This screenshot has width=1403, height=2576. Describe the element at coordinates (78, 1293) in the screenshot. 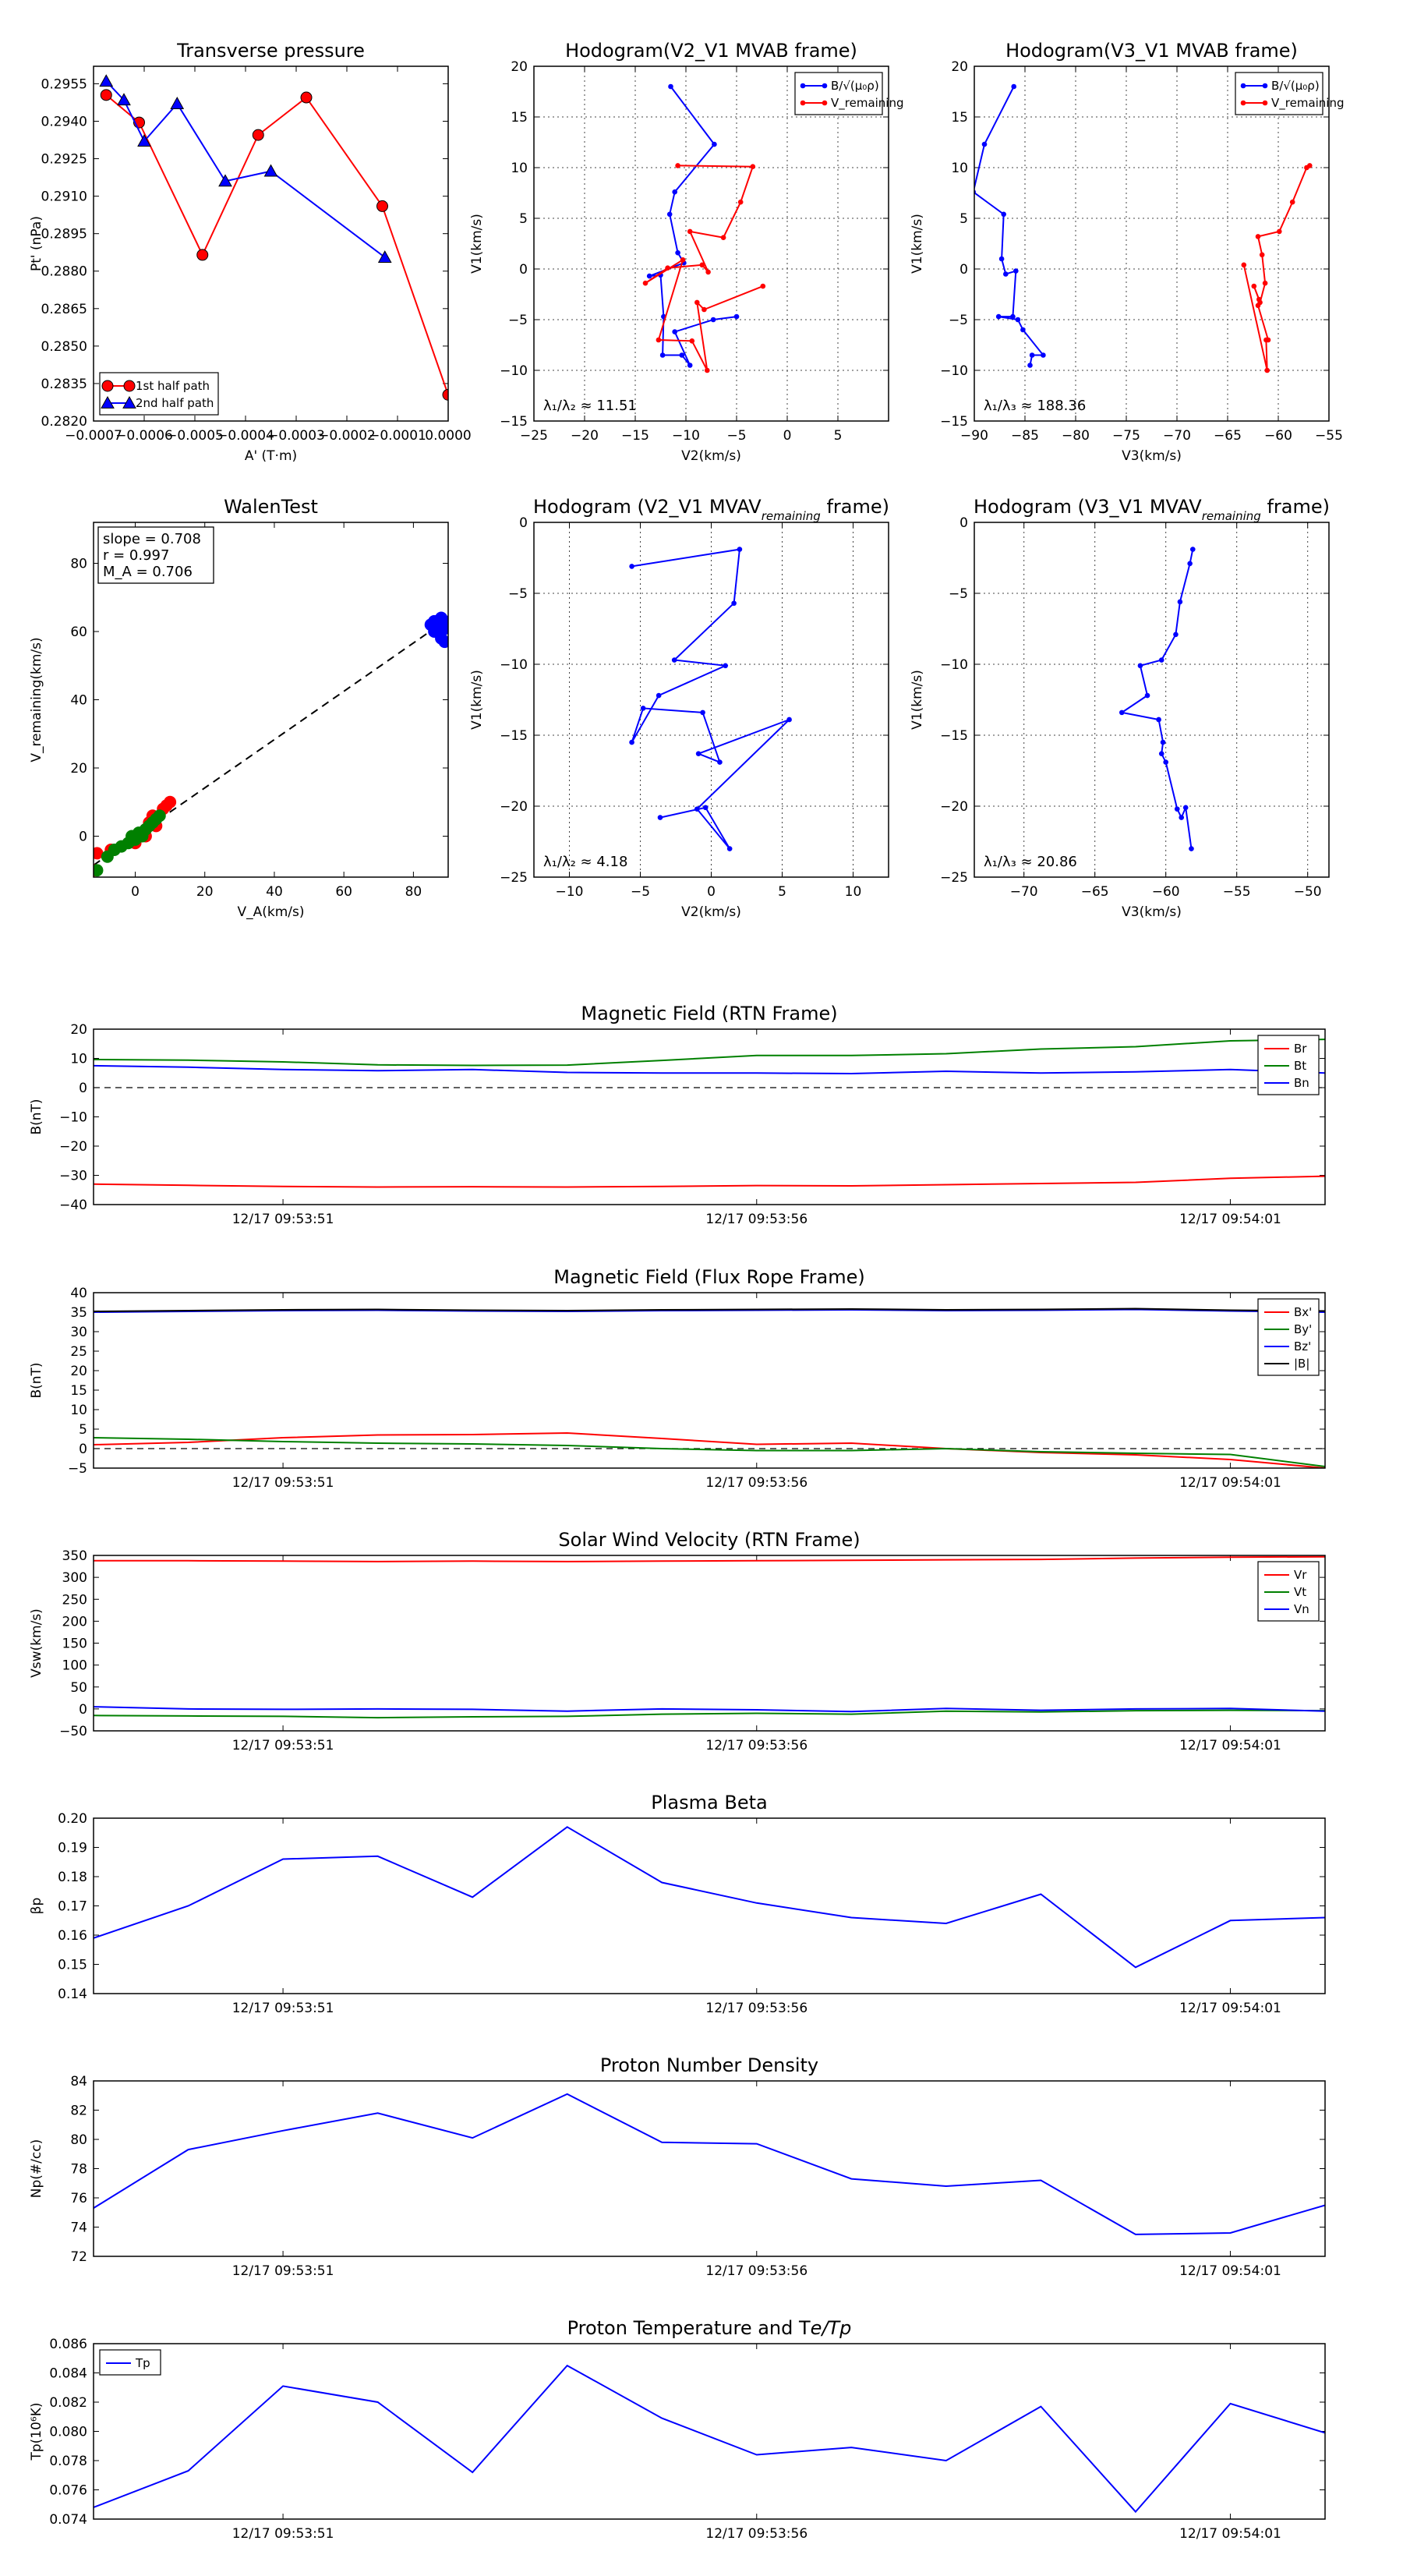

I see `magnetic-field-flux-rope-ytick-label: 40` at that location.